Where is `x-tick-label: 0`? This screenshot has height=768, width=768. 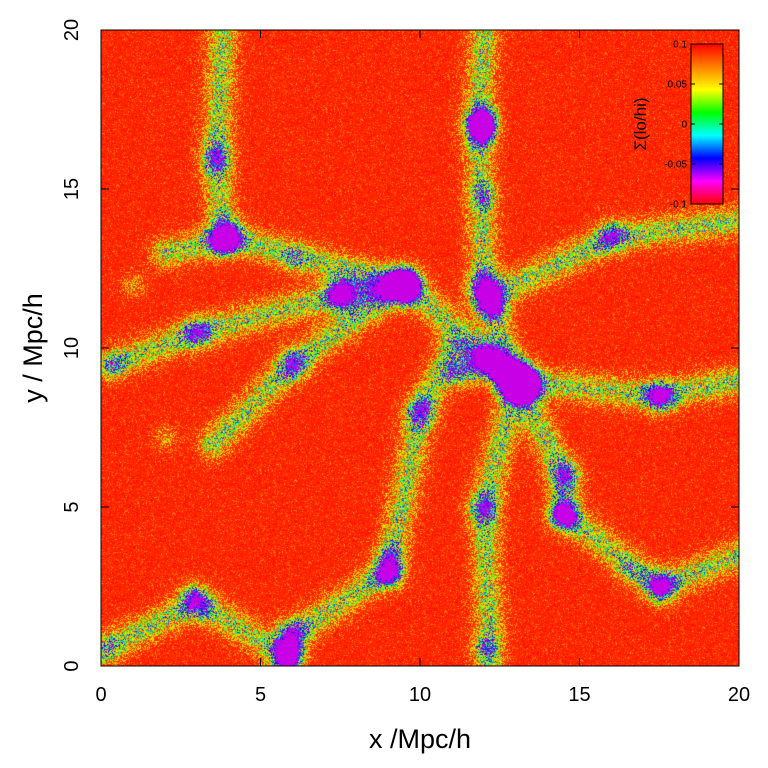
x-tick-label: 0 is located at coordinates (100, 695).